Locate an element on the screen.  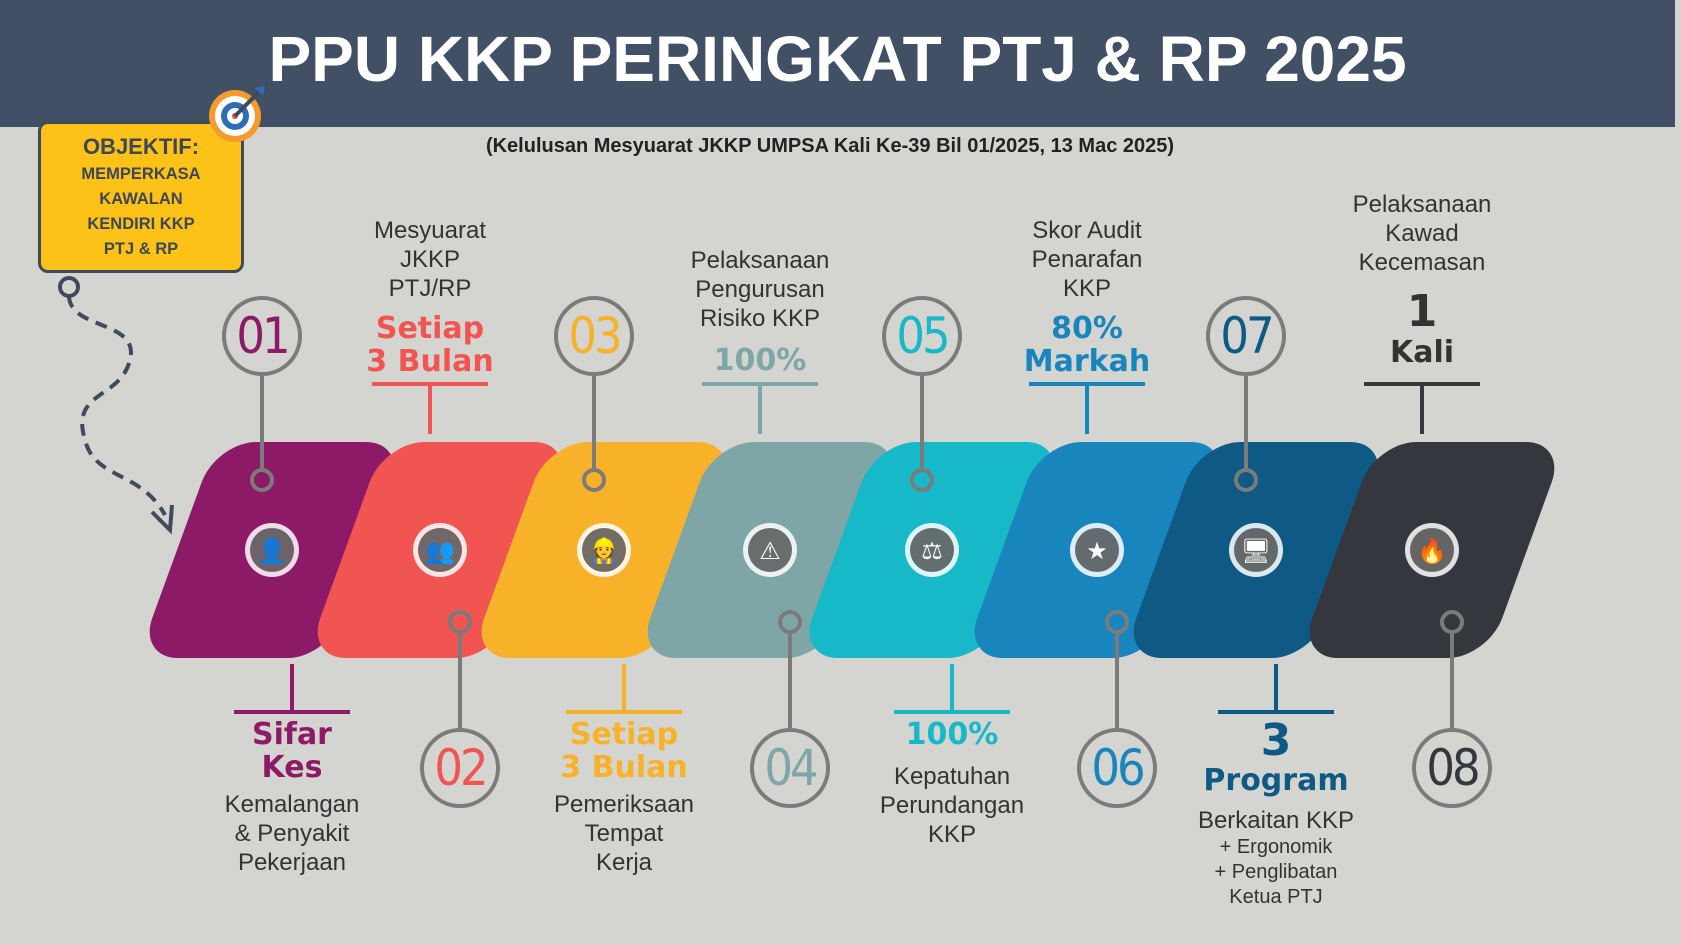
dashed-arrow-icon is located at coordinates (116, 405).